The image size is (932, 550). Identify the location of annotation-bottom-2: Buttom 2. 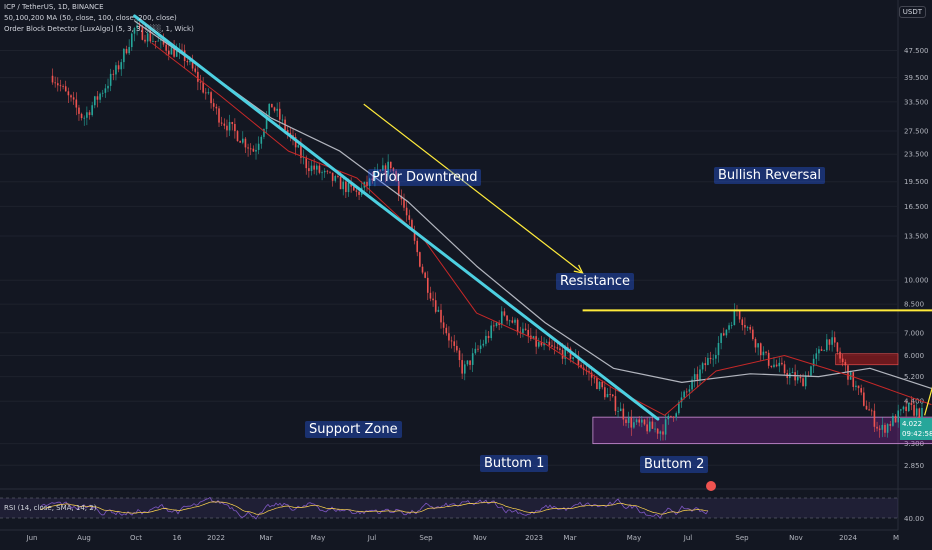
(674, 464).